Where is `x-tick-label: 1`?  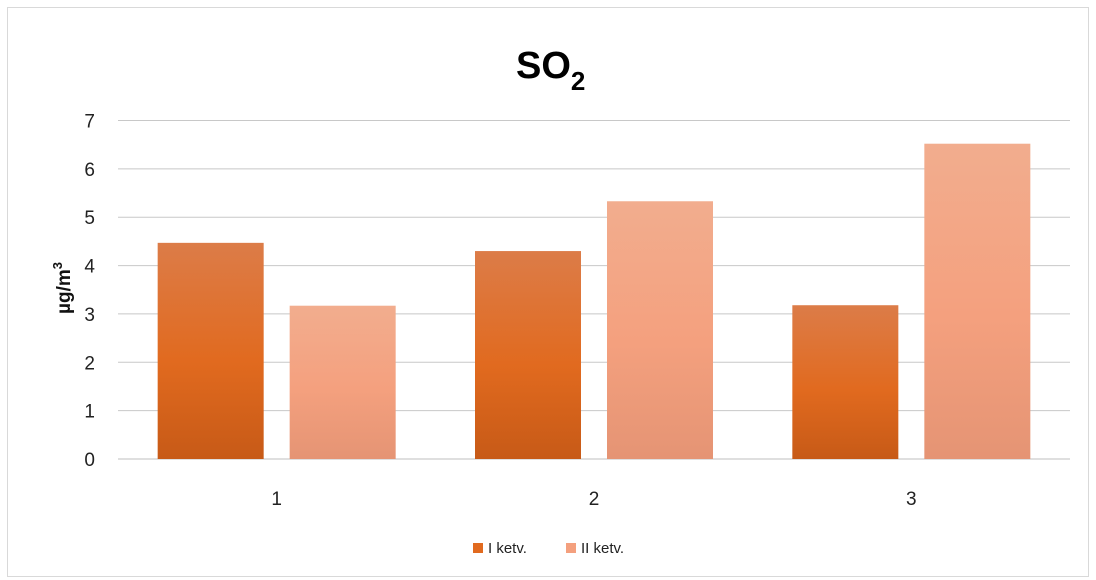 x-tick-label: 1 is located at coordinates (276, 499).